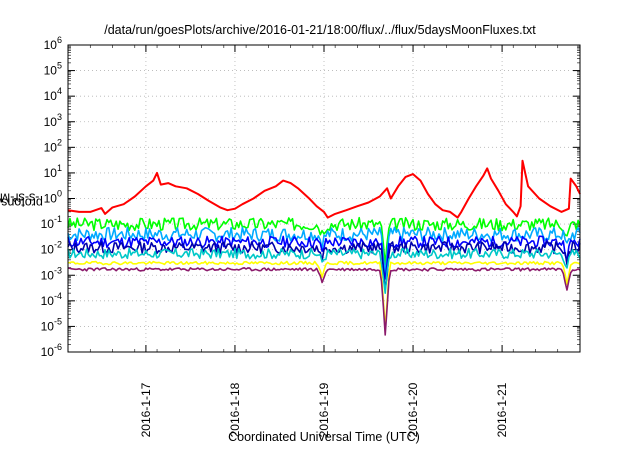 The height and width of the screenshot is (453, 640). Describe the element at coordinates (53, 171) in the screenshot. I see `y-tick-label: 10¹` at that location.